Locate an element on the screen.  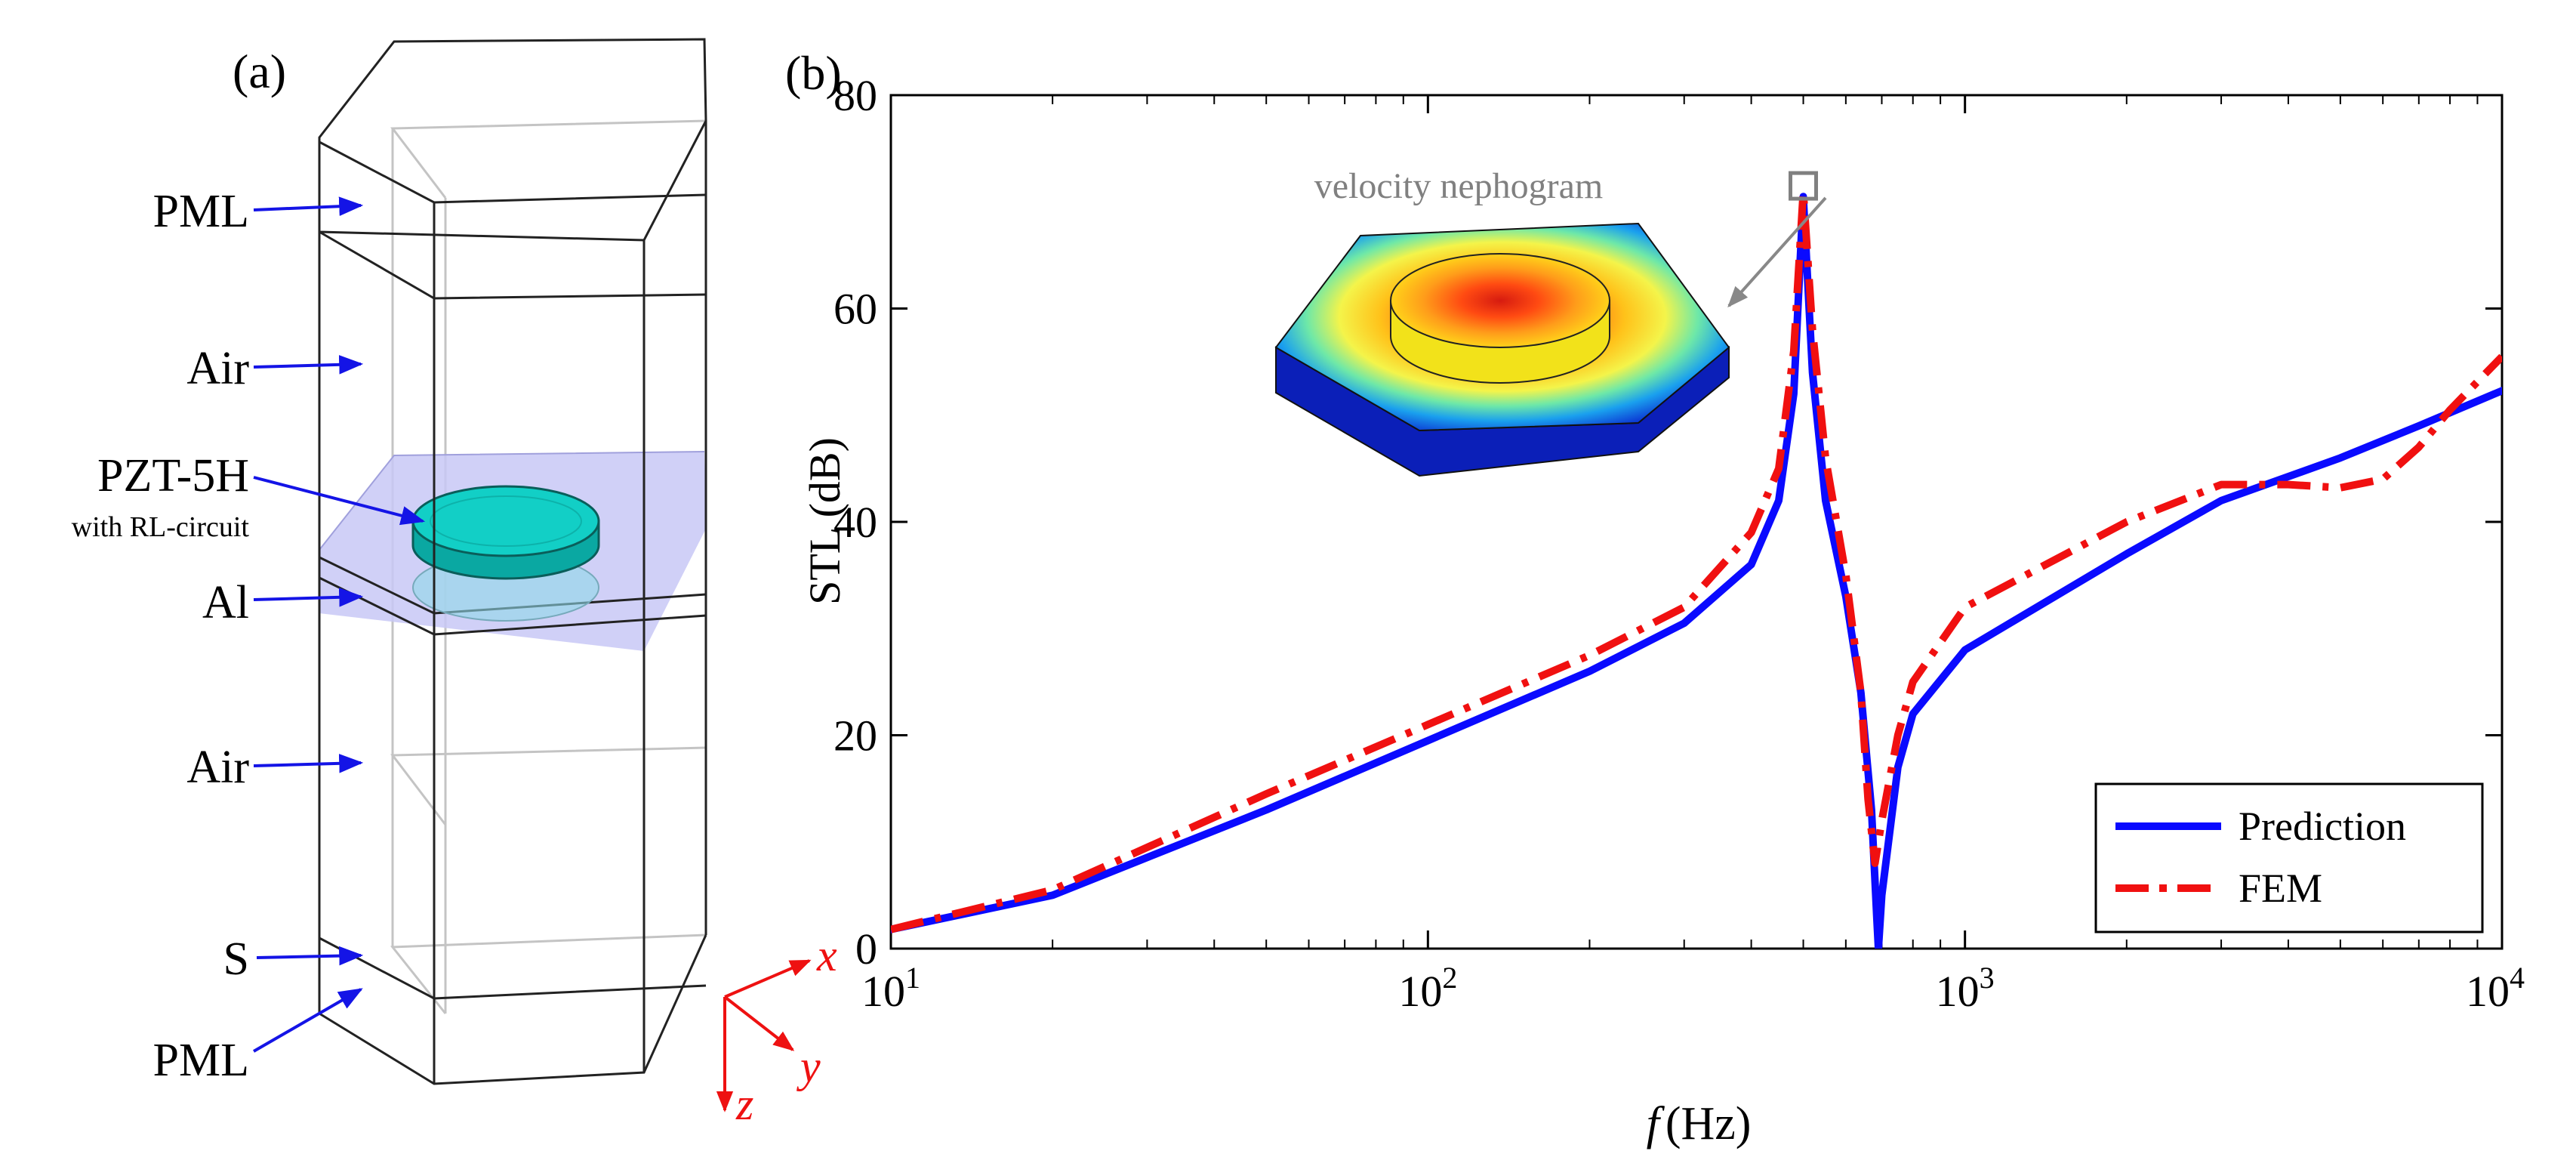
label-pml-top: PML is located at coordinates (201, 211).